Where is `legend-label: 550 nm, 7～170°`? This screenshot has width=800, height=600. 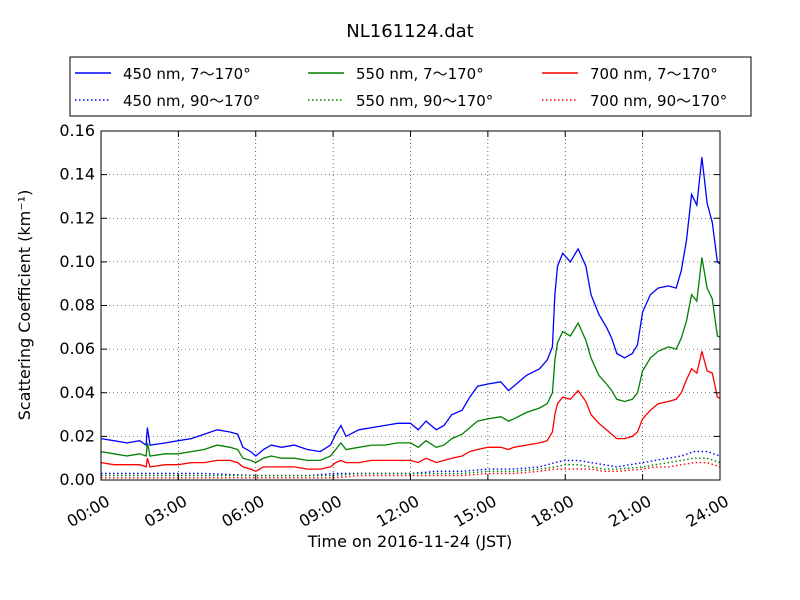
legend-label: 550 nm, 7～170° is located at coordinates (420, 74).